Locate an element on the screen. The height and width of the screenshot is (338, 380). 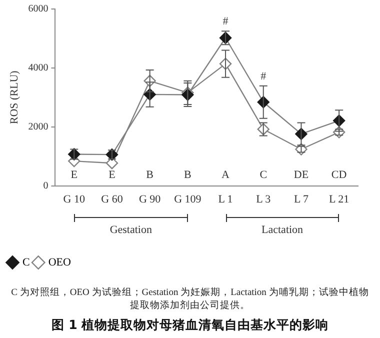
annotation: C is located at coordinates (264, 175).